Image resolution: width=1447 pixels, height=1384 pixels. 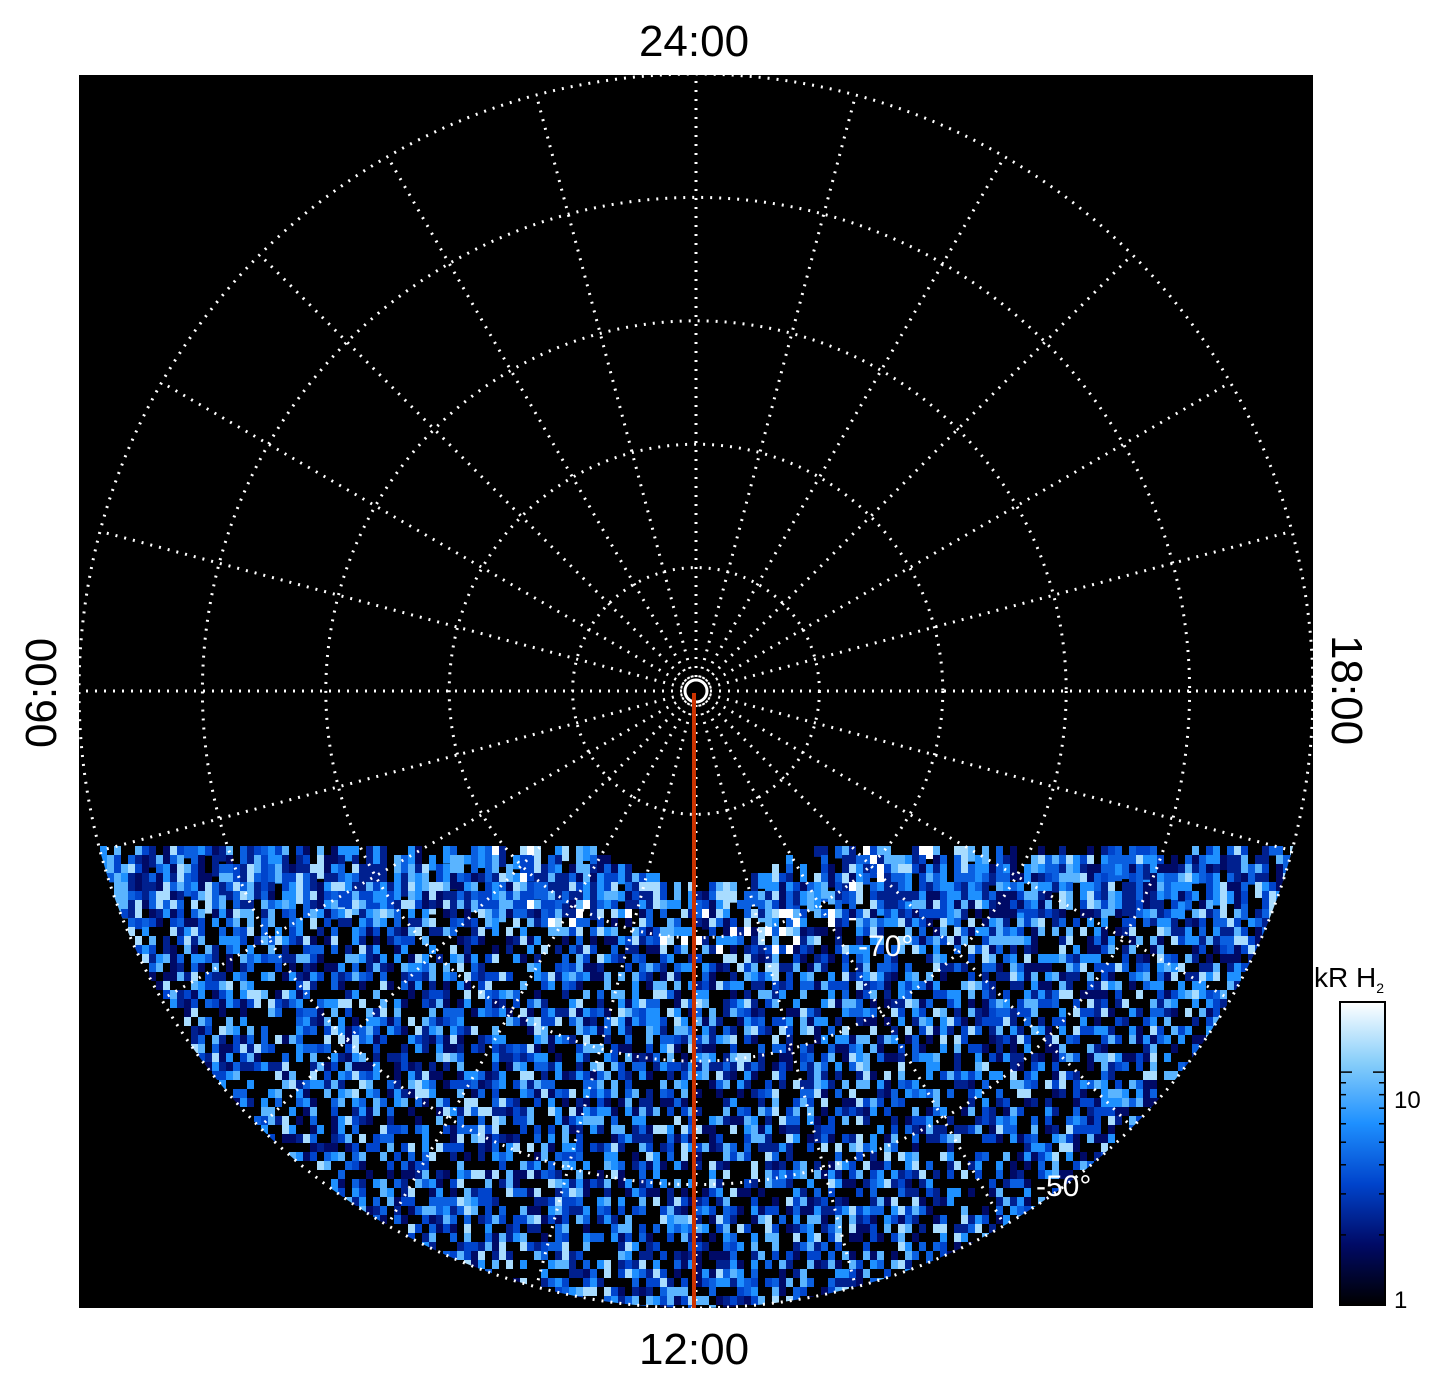 What do you see at coordinates (1063, 1186) in the screenshot?
I see `latitude-label-50: -50°` at bounding box center [1063, 1186].